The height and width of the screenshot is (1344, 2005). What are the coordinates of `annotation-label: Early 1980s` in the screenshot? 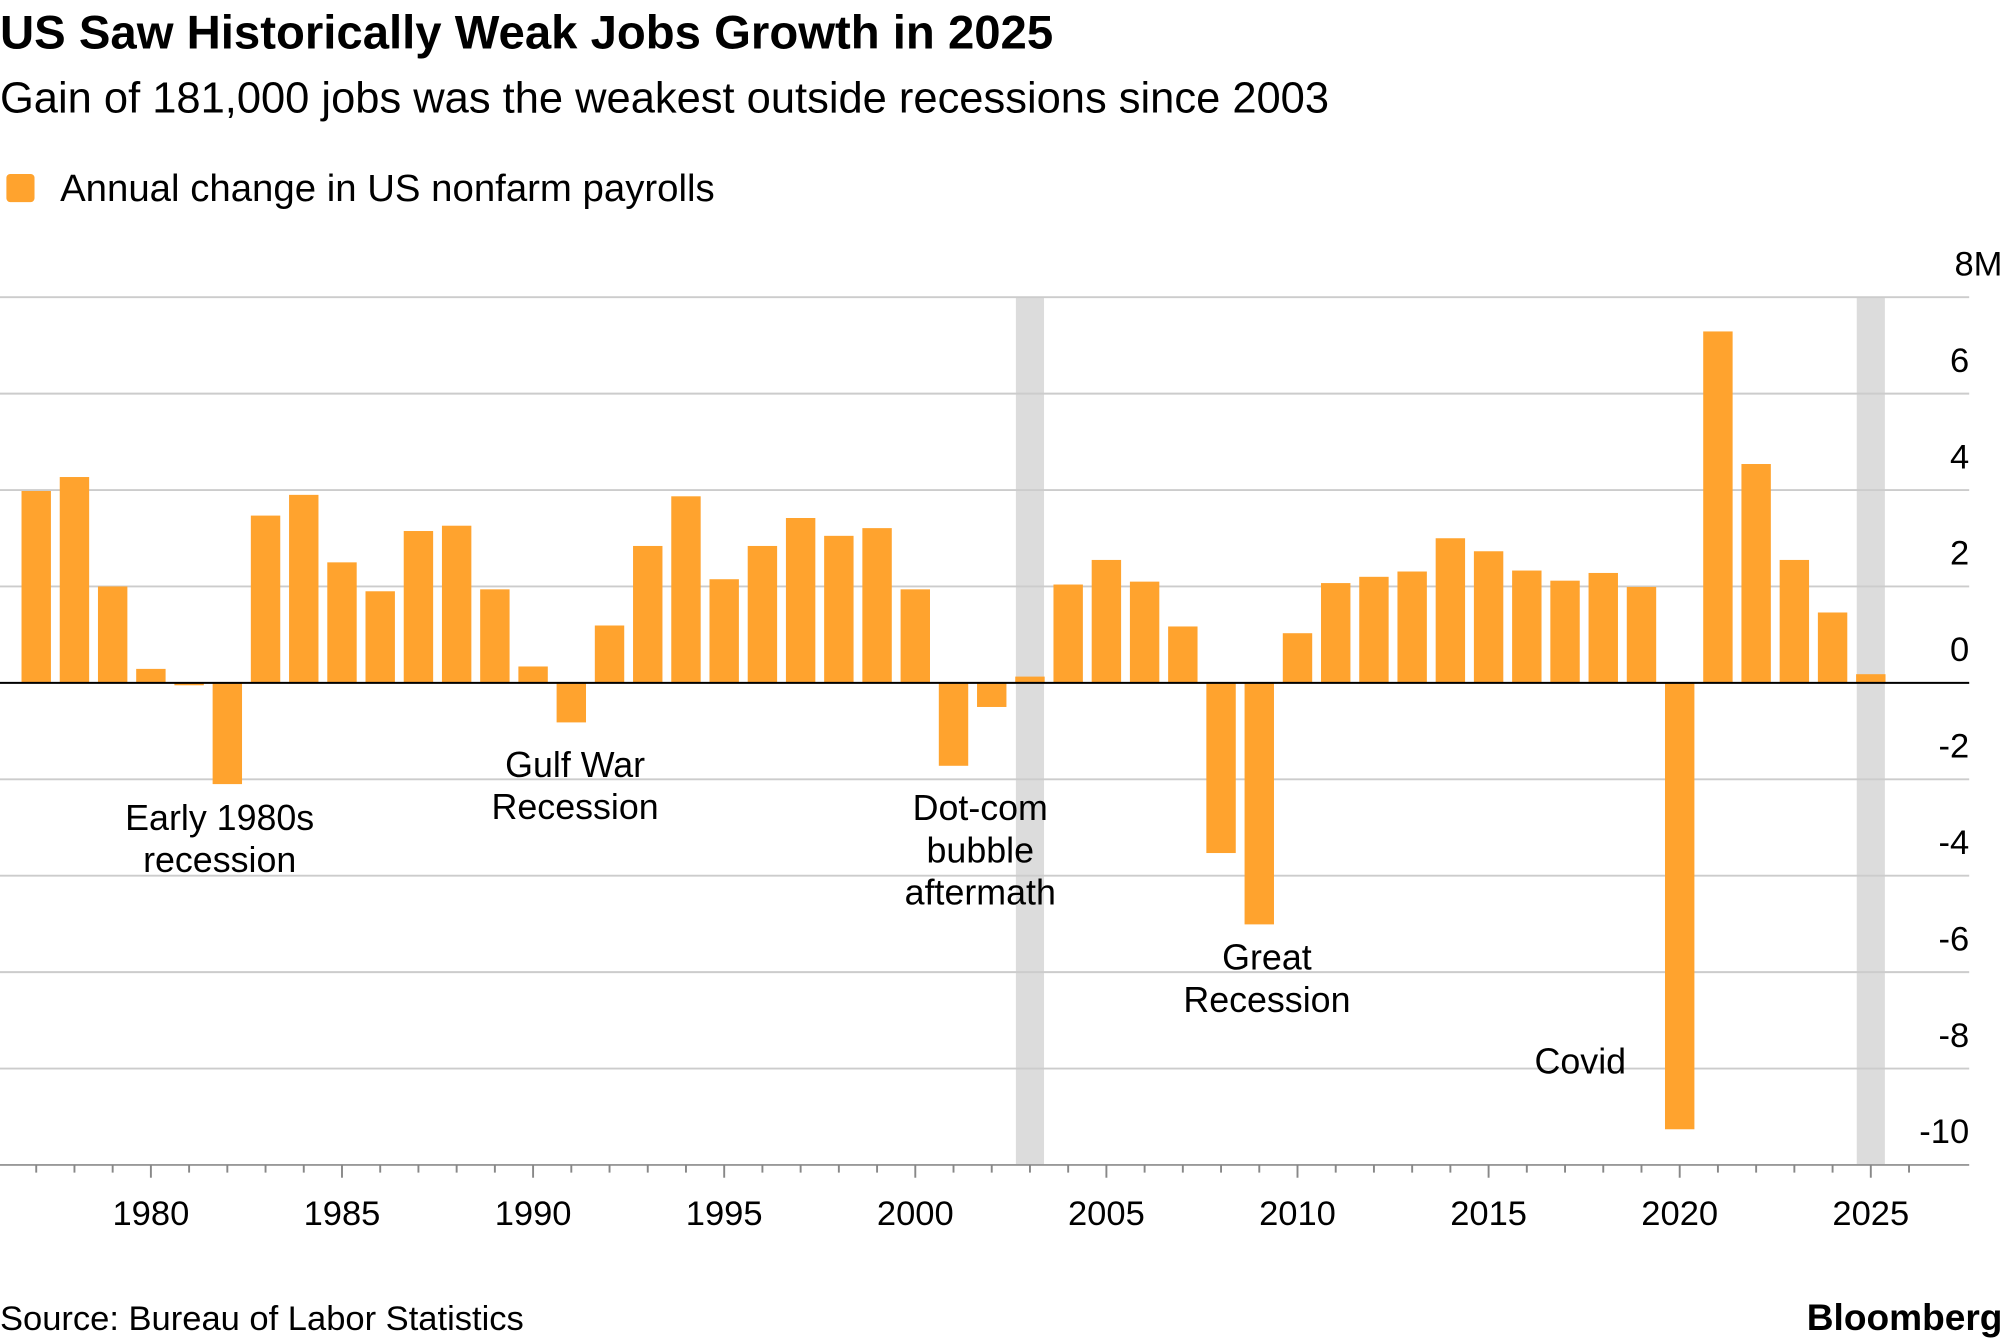 It's located at (219, 818).